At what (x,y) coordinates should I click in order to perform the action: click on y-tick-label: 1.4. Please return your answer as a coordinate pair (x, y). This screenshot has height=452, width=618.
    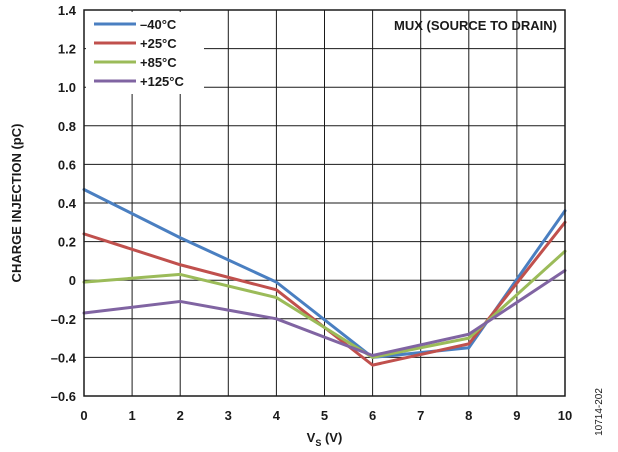
    Looking at the image, I should click on (67, 10).